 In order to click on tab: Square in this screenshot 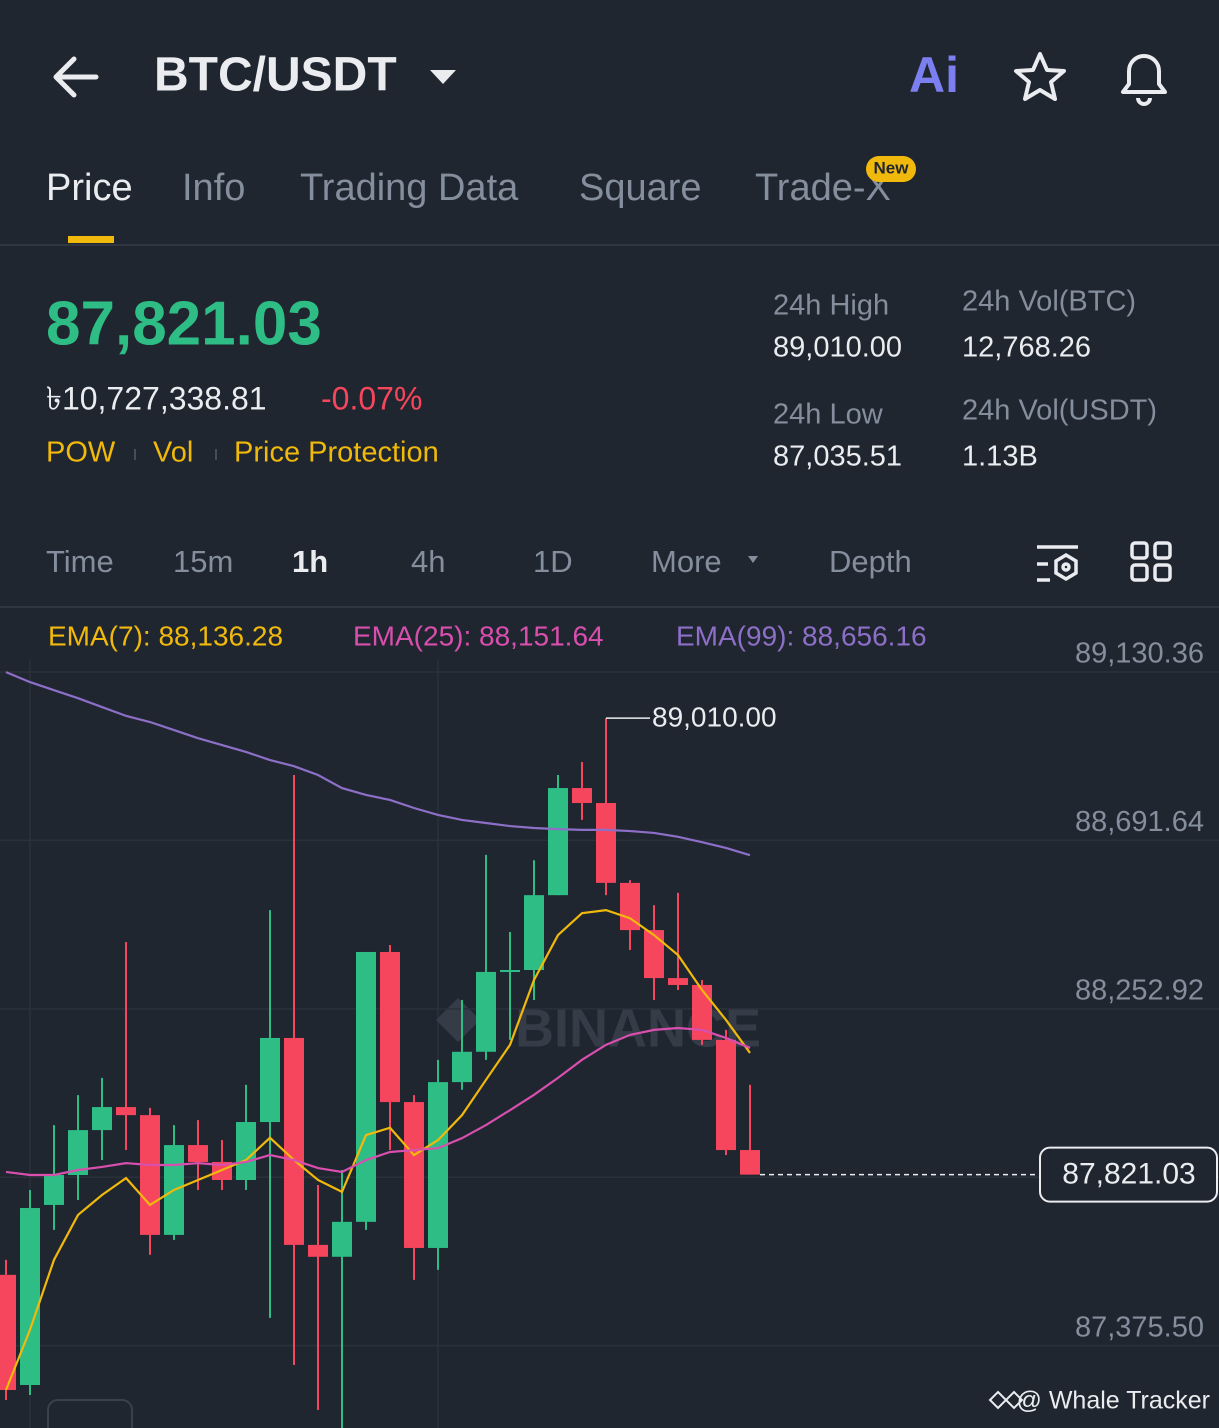, I will do `click(640, 188)`.